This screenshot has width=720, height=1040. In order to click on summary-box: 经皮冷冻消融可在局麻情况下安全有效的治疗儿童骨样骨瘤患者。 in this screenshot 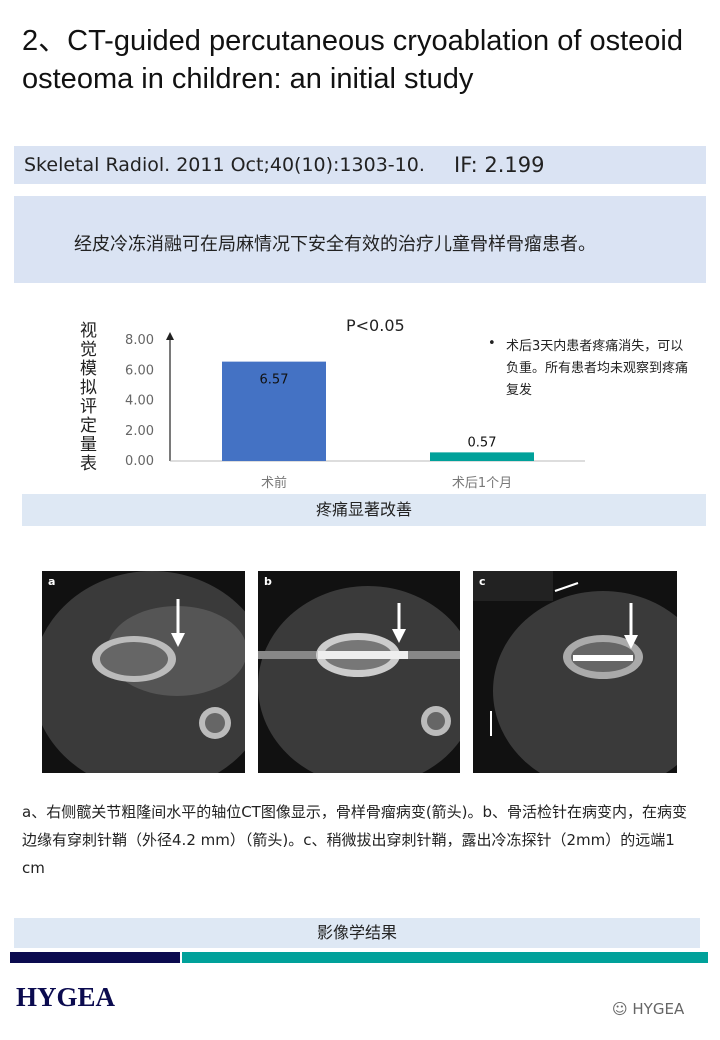, I will do `click(360, 239)`.